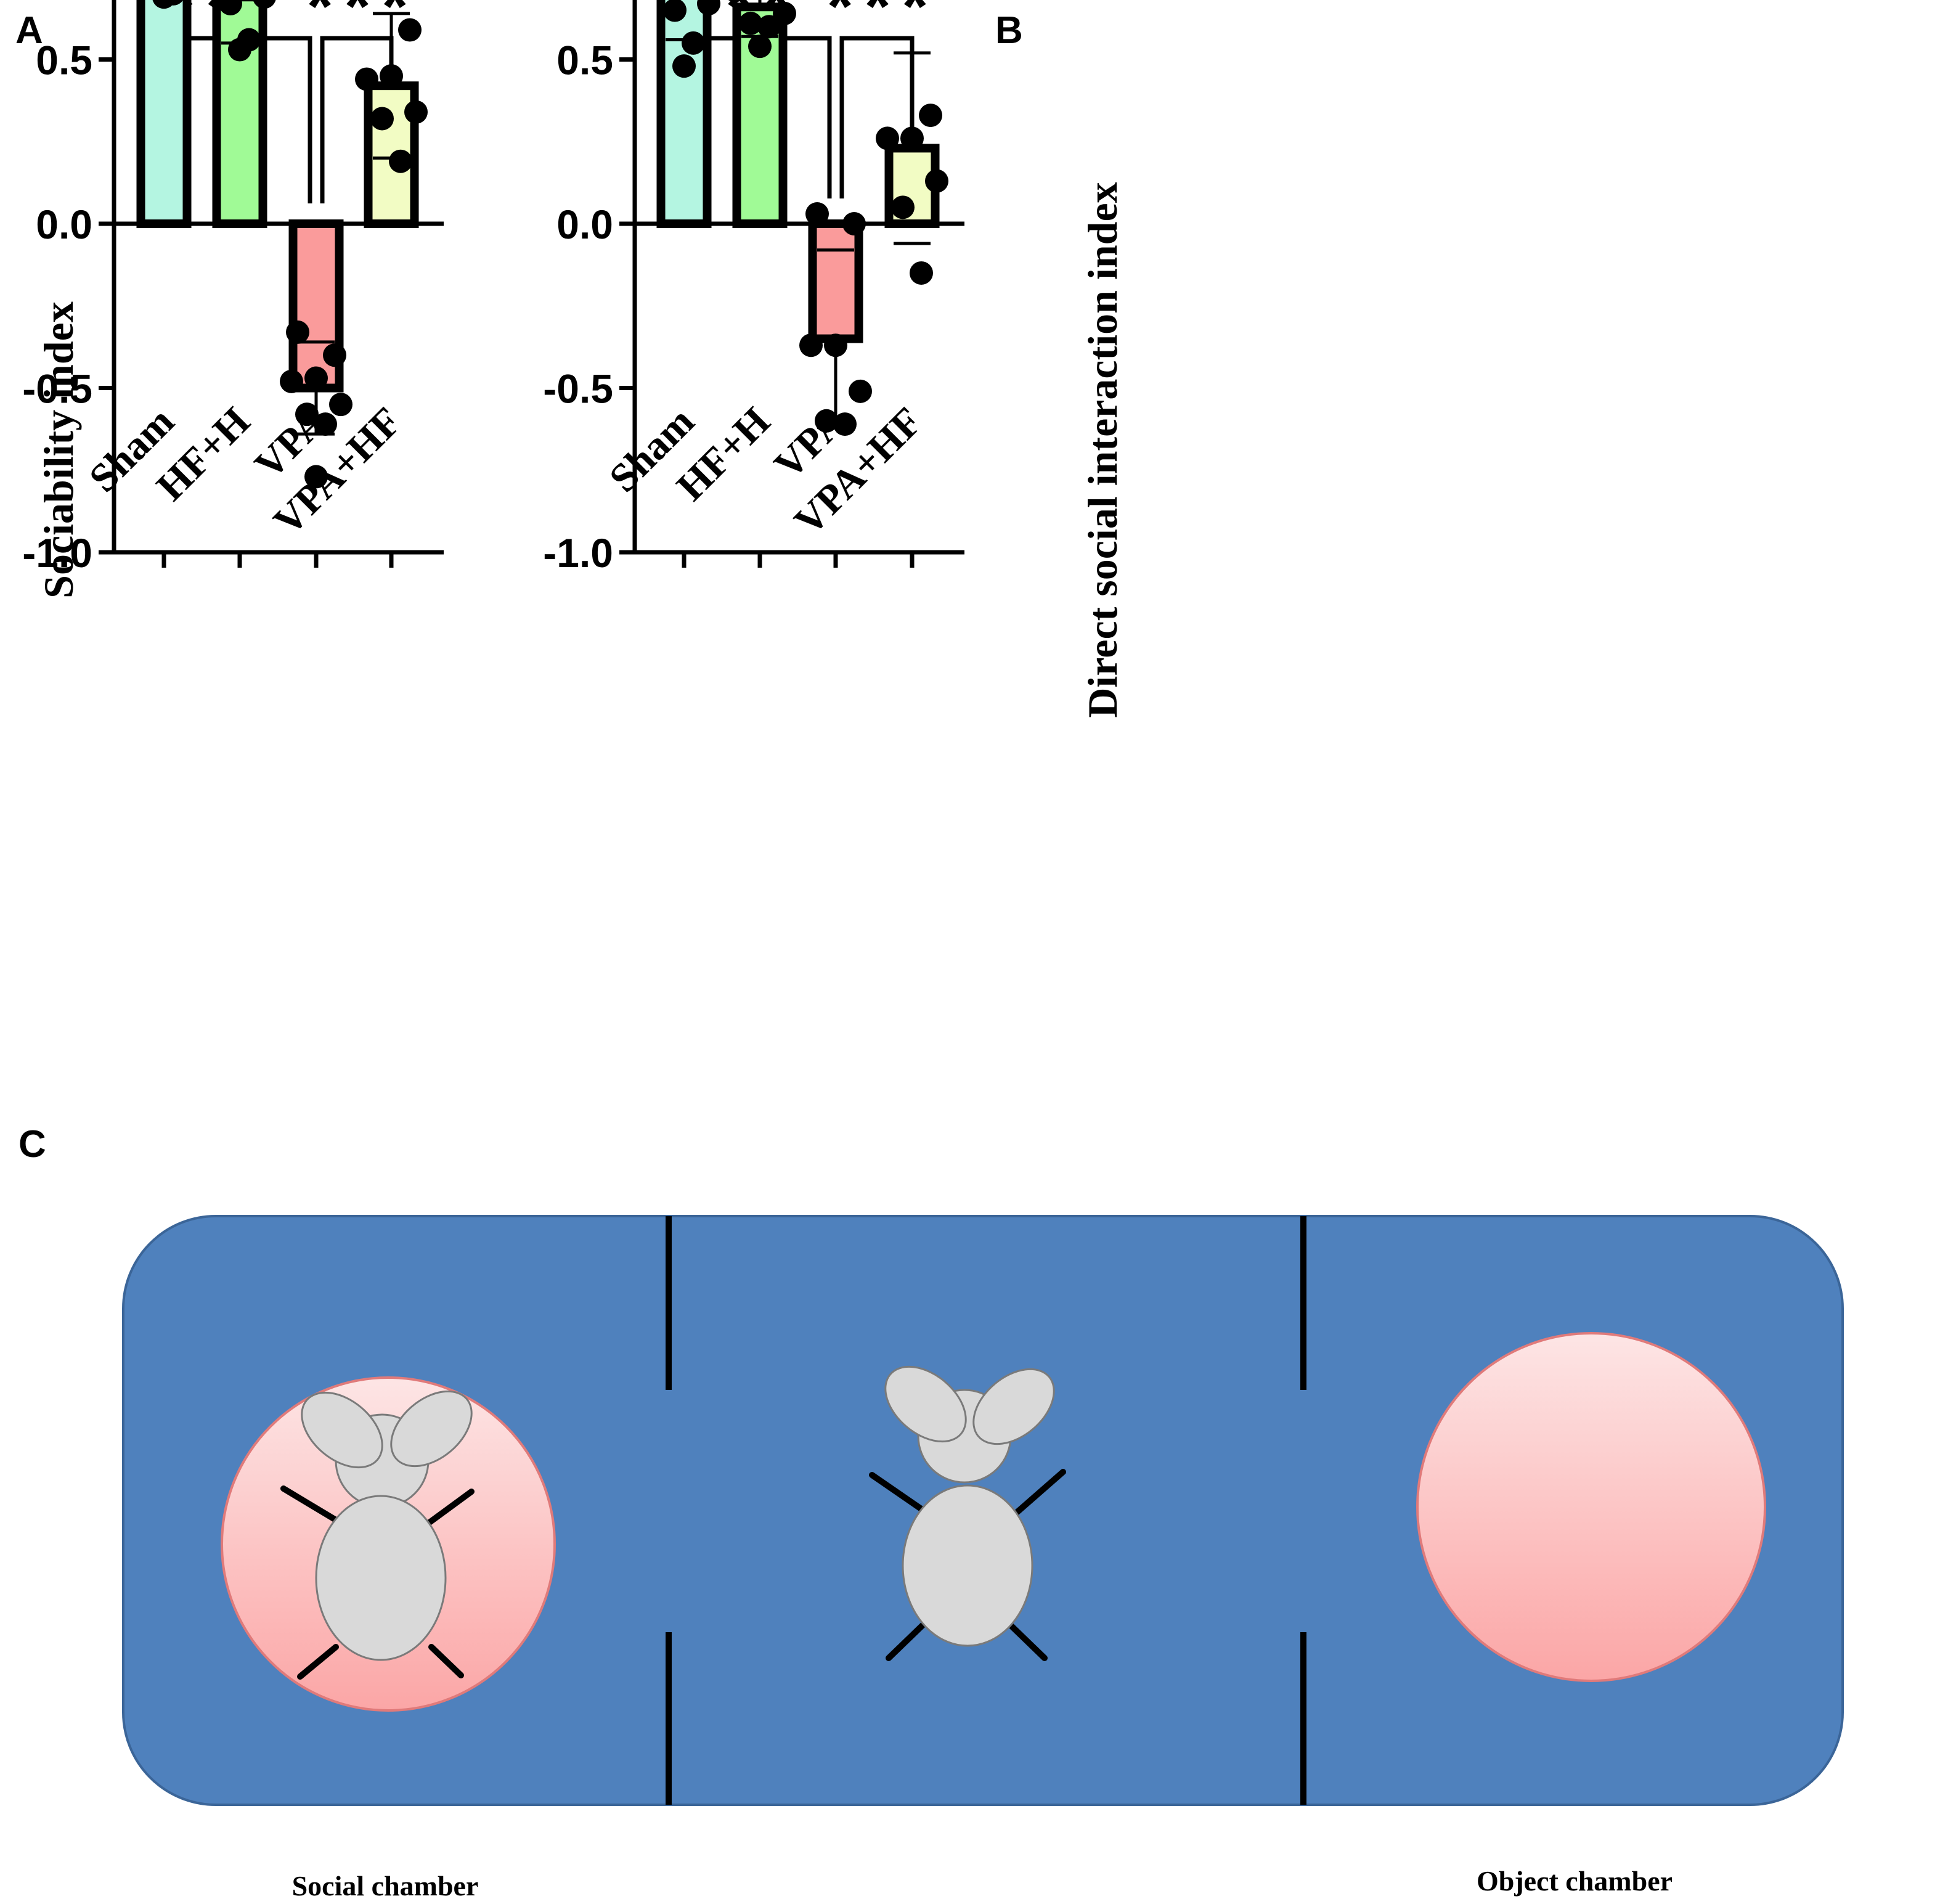 The width and height of the screenshot is (1948, 1904). What do you see at coordinates (968, 1513) in the screenshot?
I see `center-mouse-icon` at bounding box center [968, 1513].